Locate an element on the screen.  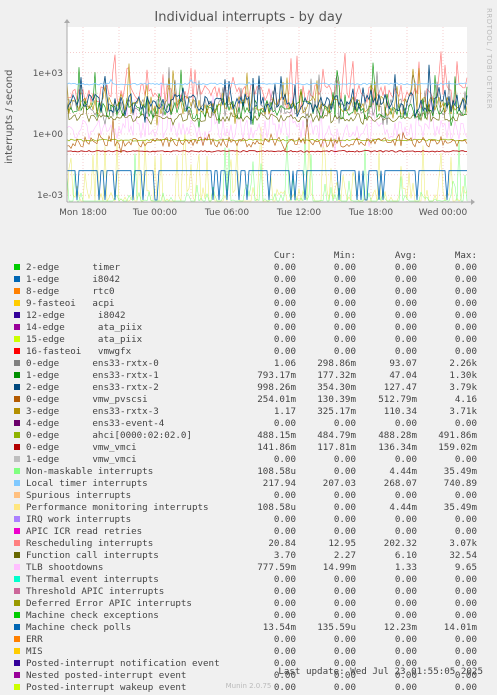
header-min: Min: is located at coordinates (344, 255).